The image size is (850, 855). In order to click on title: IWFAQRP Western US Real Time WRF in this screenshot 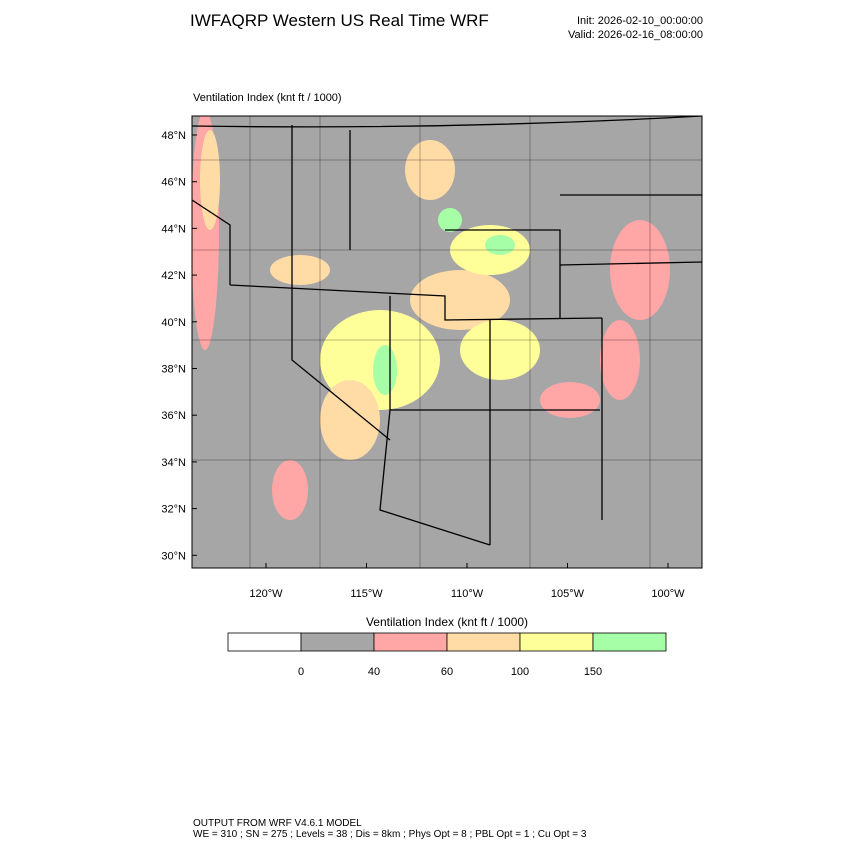, I will do `click(339, 20)`.